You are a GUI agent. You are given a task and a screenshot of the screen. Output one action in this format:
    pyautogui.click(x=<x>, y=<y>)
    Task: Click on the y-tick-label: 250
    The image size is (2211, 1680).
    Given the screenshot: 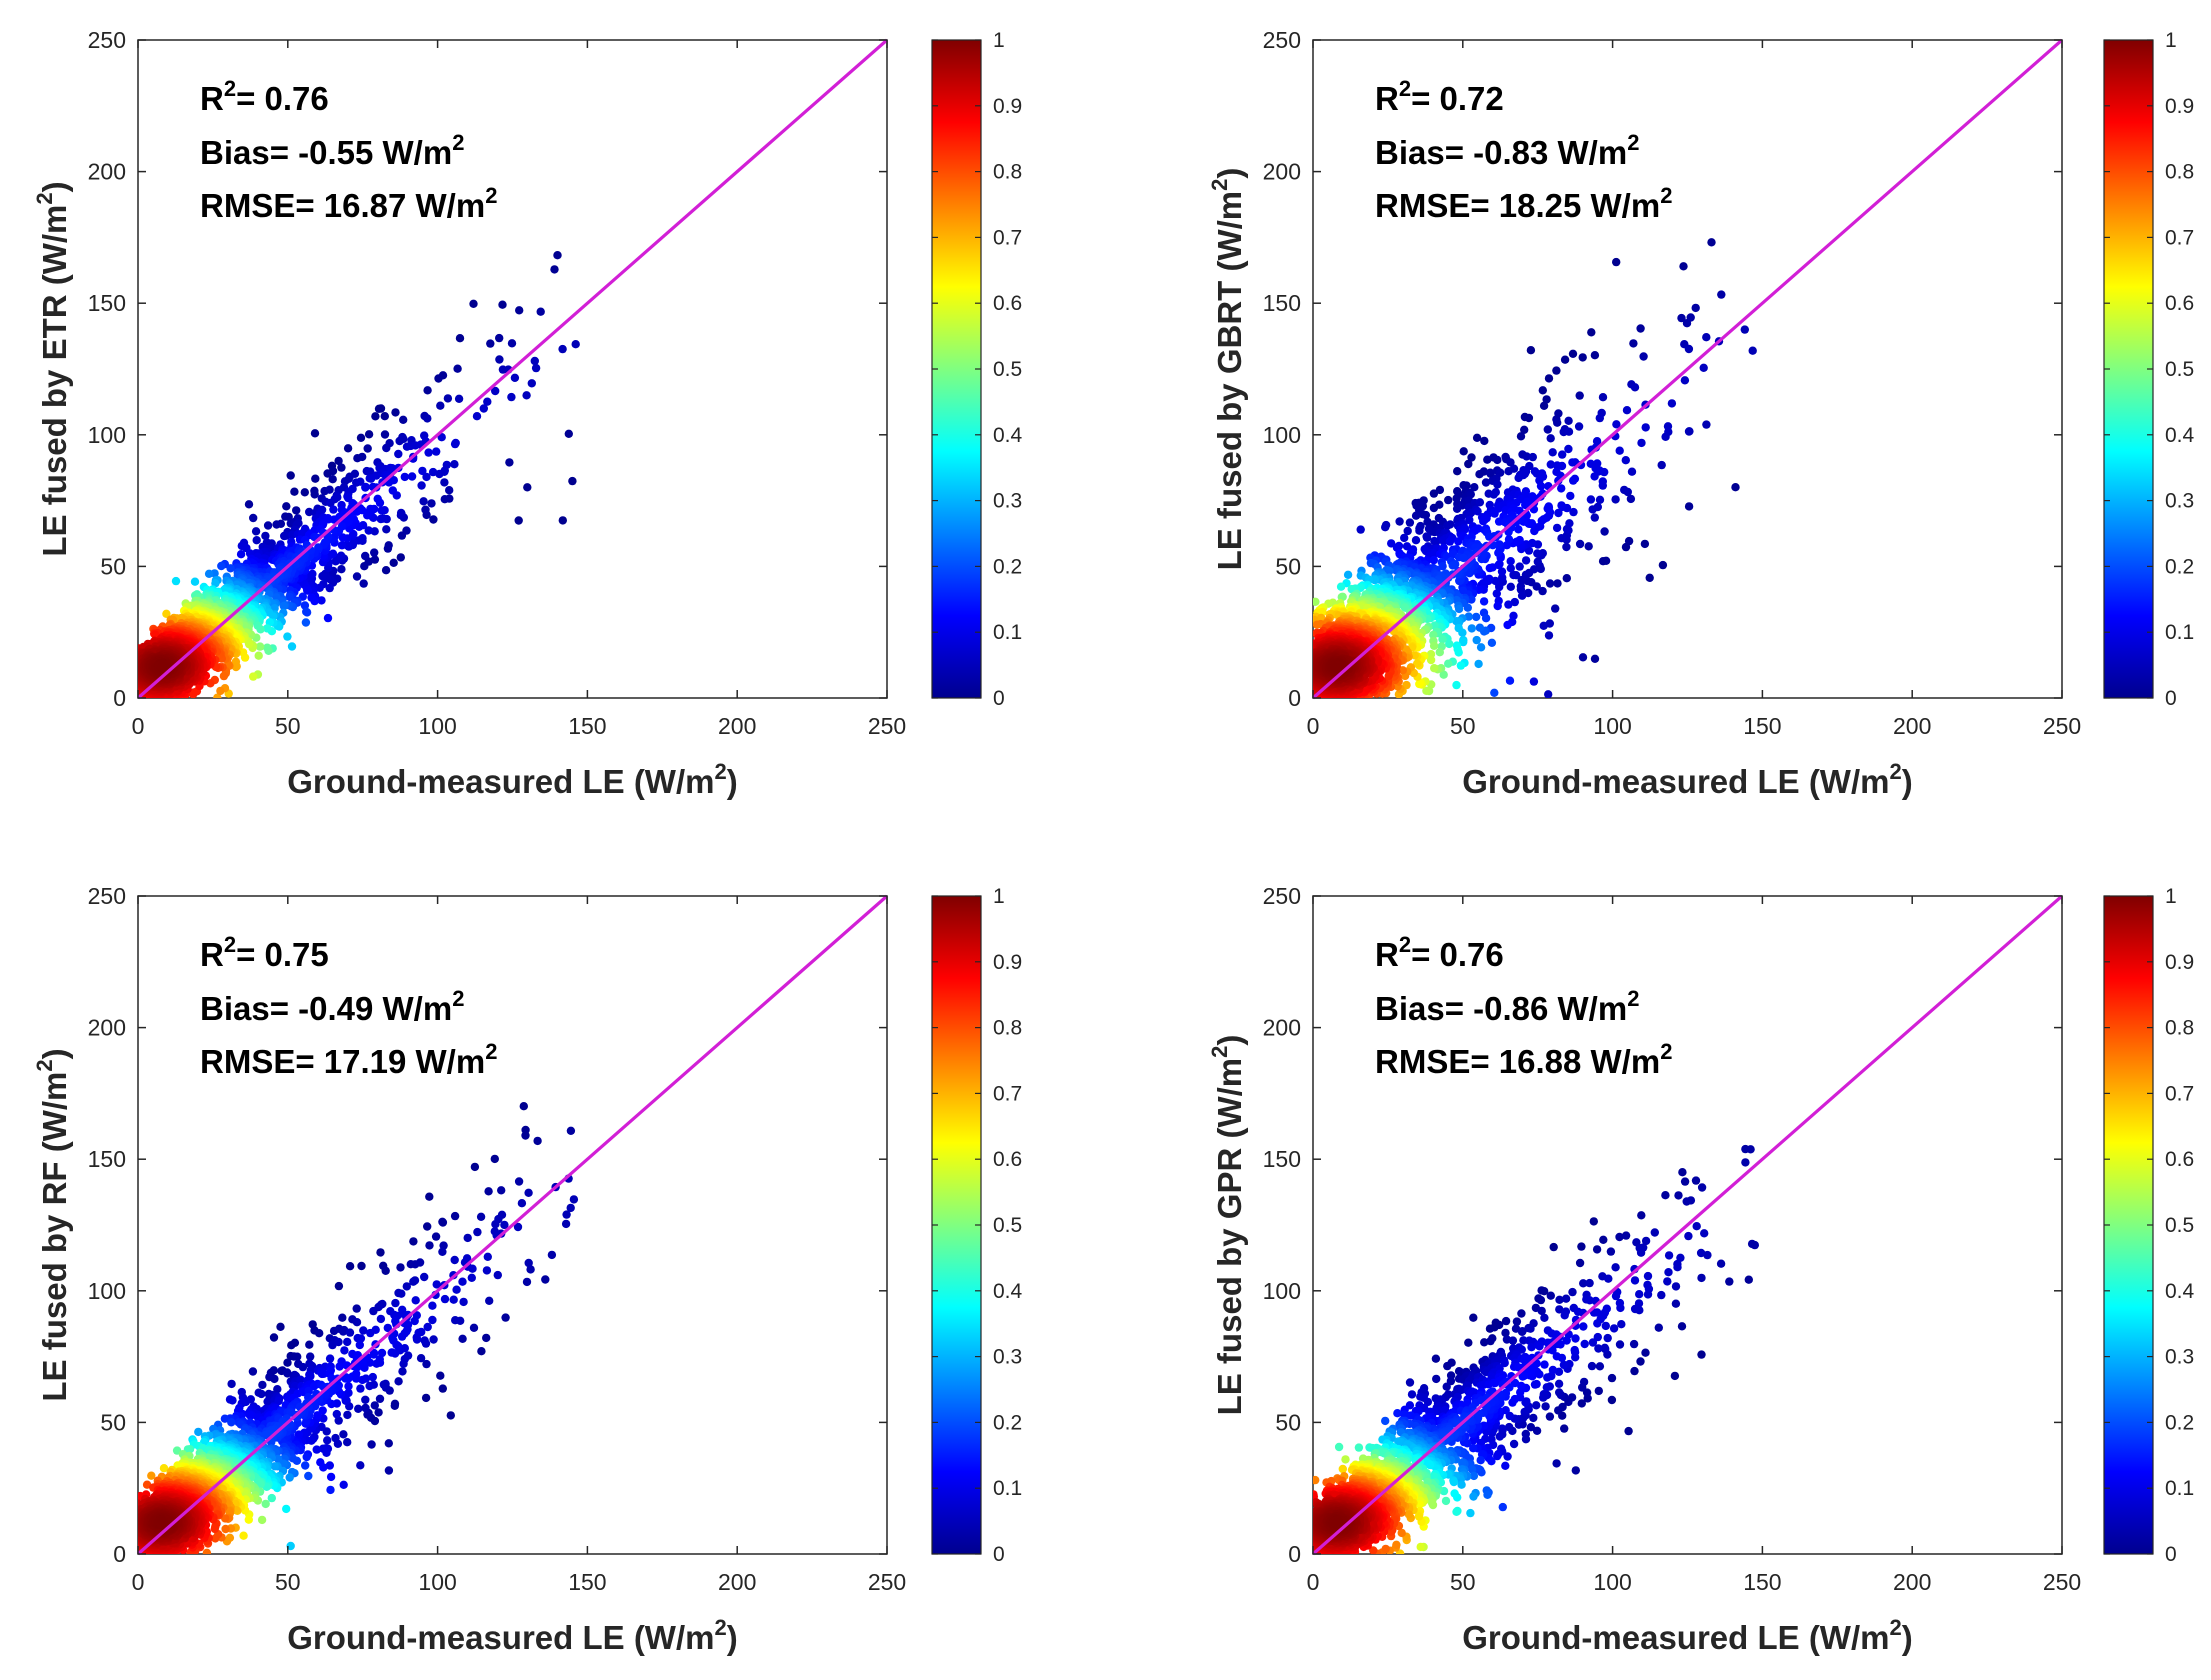 What is the action you would take?
    pyautogui.click(x=107, y=40)
    